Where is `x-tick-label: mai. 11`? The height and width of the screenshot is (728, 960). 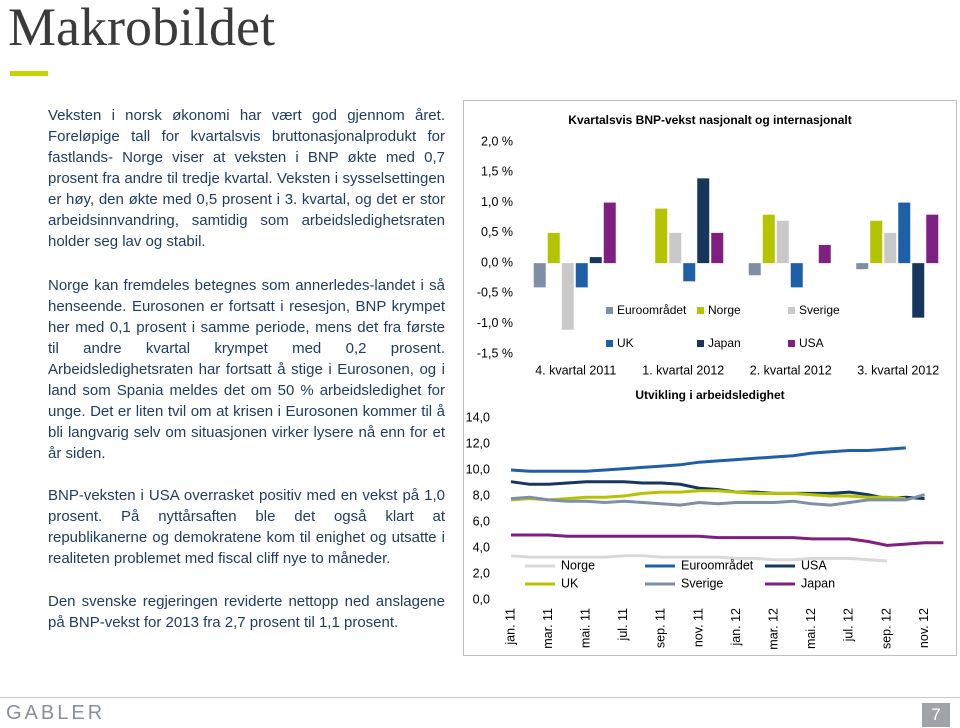 x-tick-label: mai. 11 is located at coordinates (585, 628).